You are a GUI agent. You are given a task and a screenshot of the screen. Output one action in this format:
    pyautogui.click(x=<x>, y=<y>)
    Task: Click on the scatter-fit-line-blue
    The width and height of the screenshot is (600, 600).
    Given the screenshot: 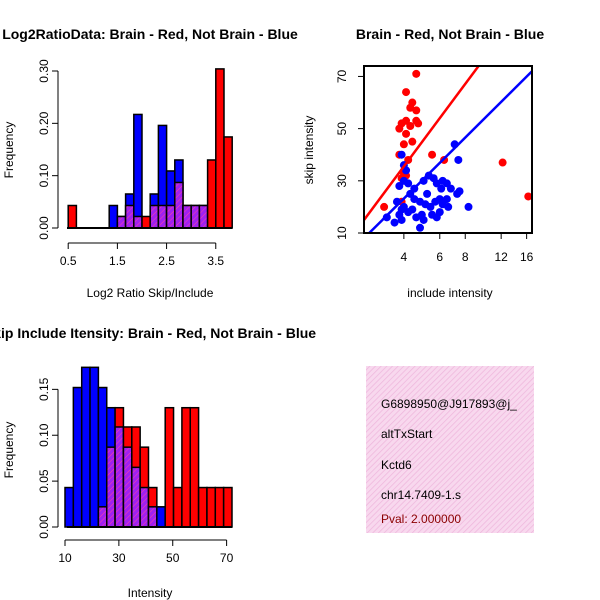 What is the action you would take?
    pyautogui.click(x=449, y=151)
    